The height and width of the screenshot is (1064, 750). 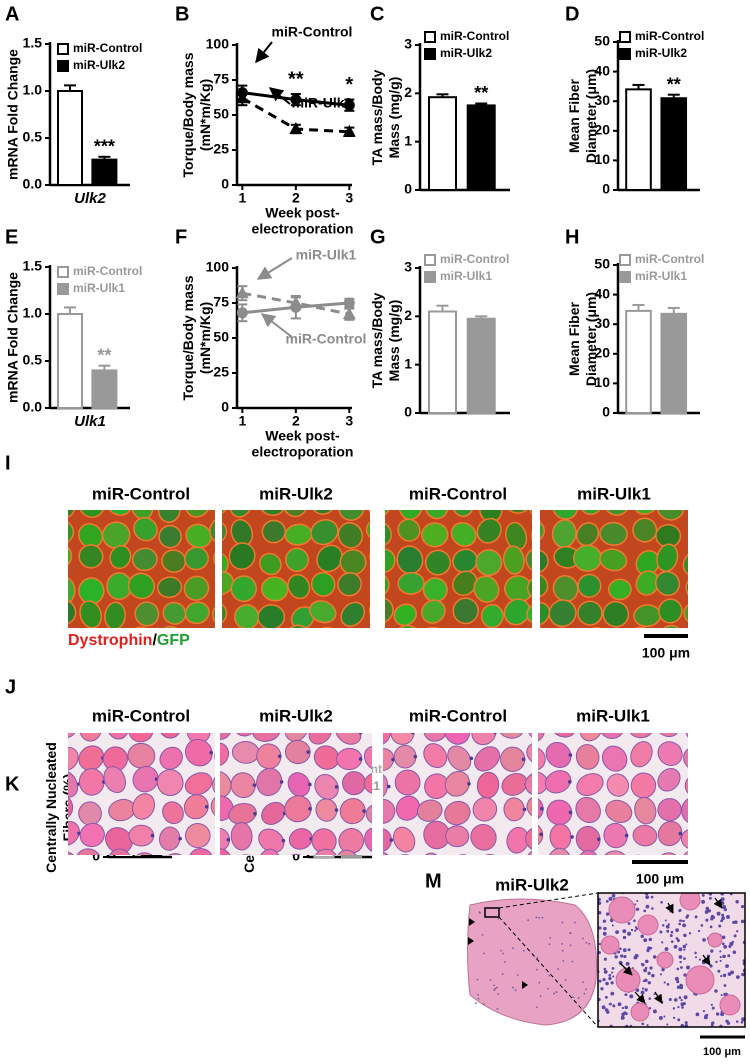 What do you see at coordinates (221, 372) in the screenshot?
I see `y-tick-label: 25` at bounding box center [221, 372].